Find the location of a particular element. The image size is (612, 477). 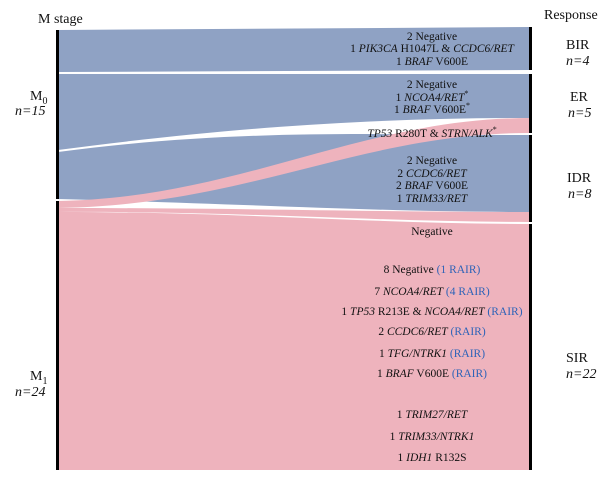

label-segment: TRIM33/RET is located at coordinates (437, 199).